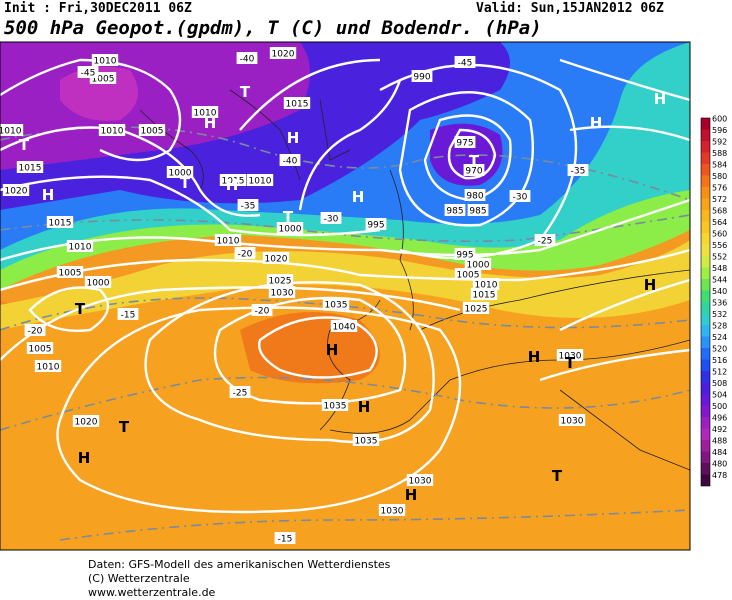 This screenshot has width=732, height=600. Describe the element at coordinates (420, 480) in the screenshot. I see `map-label: 1030` at that location.